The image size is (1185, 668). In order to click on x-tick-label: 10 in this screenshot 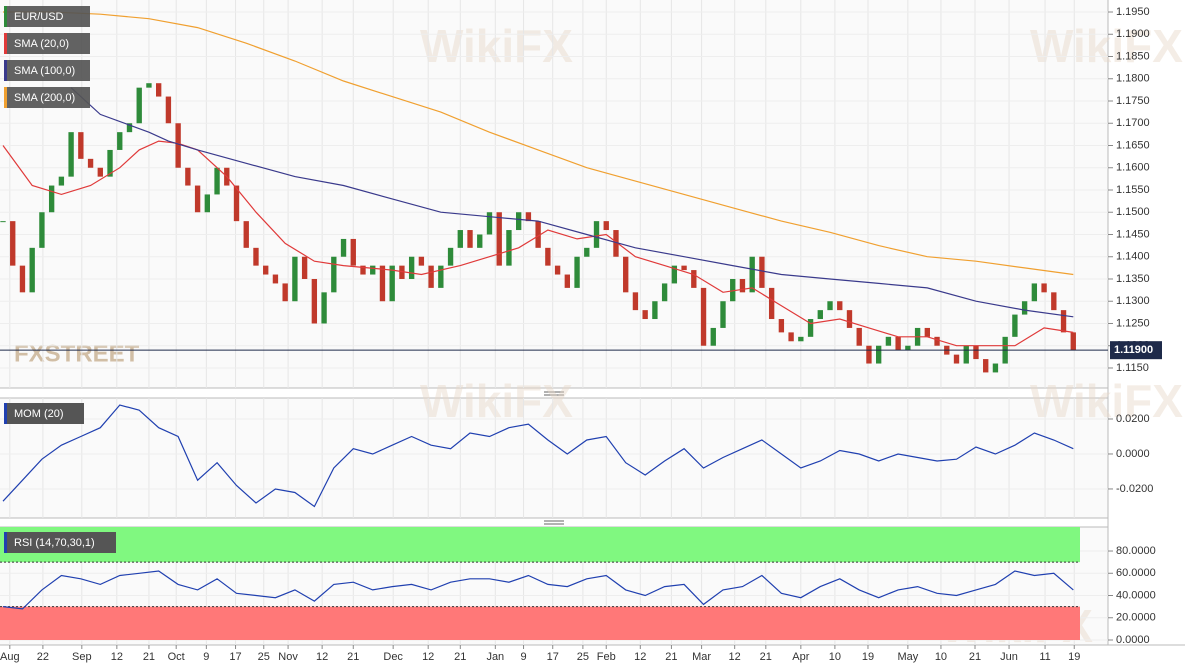, I will do `click(941, 657)`.